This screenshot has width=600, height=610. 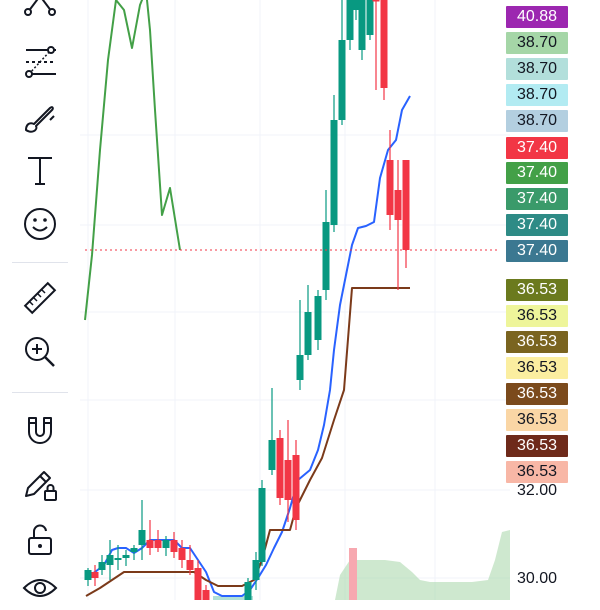 I want to click on axis-tick-label: 30.00, so click(x=537, y=578).